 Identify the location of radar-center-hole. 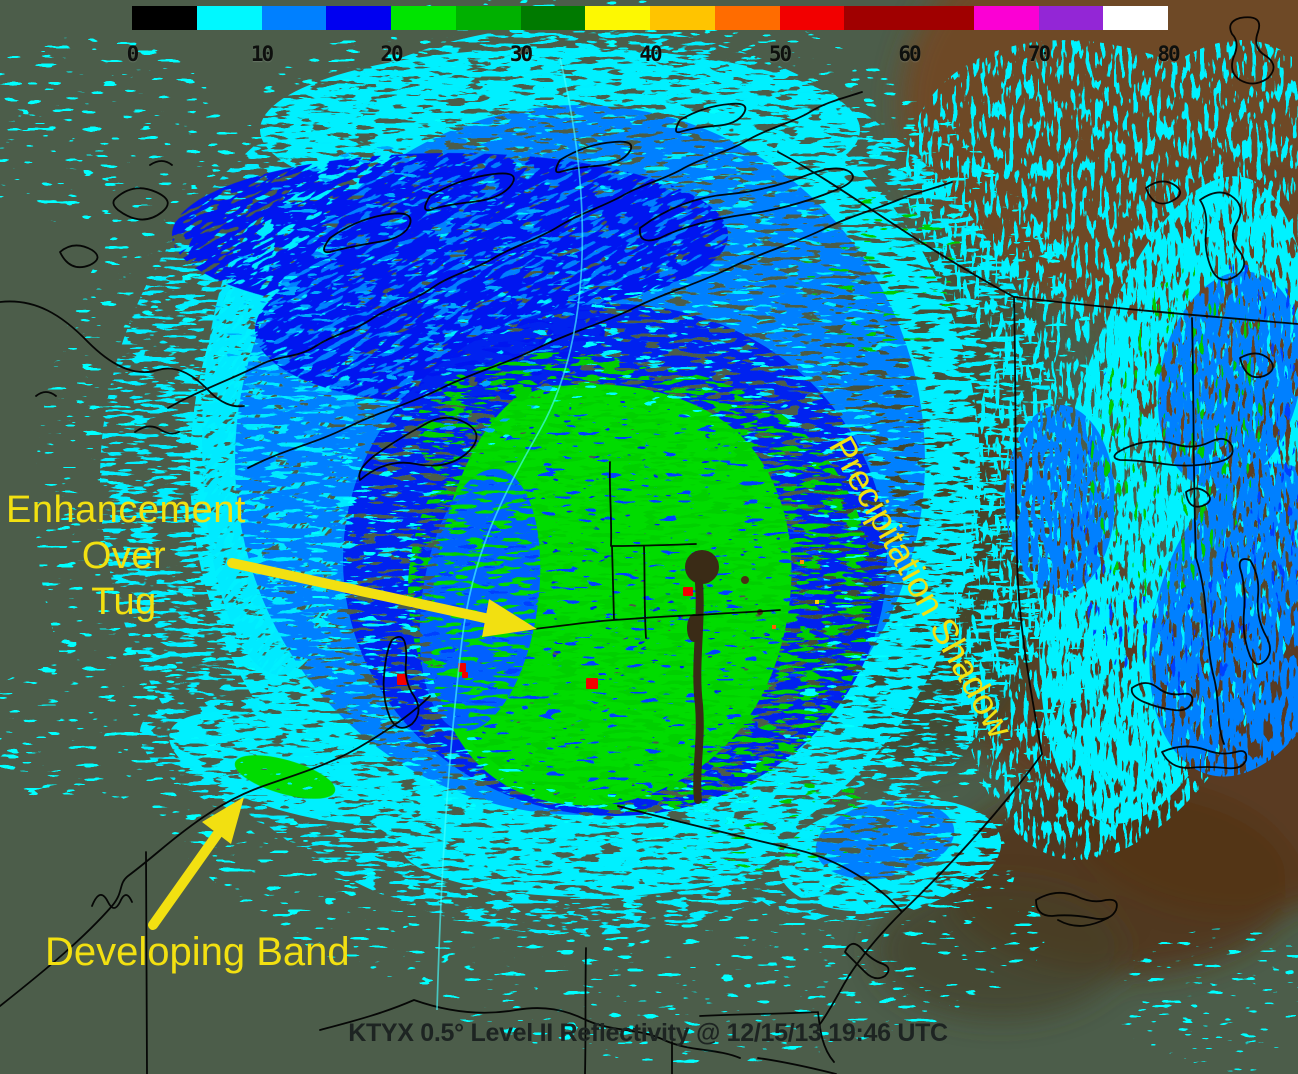
(724, 677).